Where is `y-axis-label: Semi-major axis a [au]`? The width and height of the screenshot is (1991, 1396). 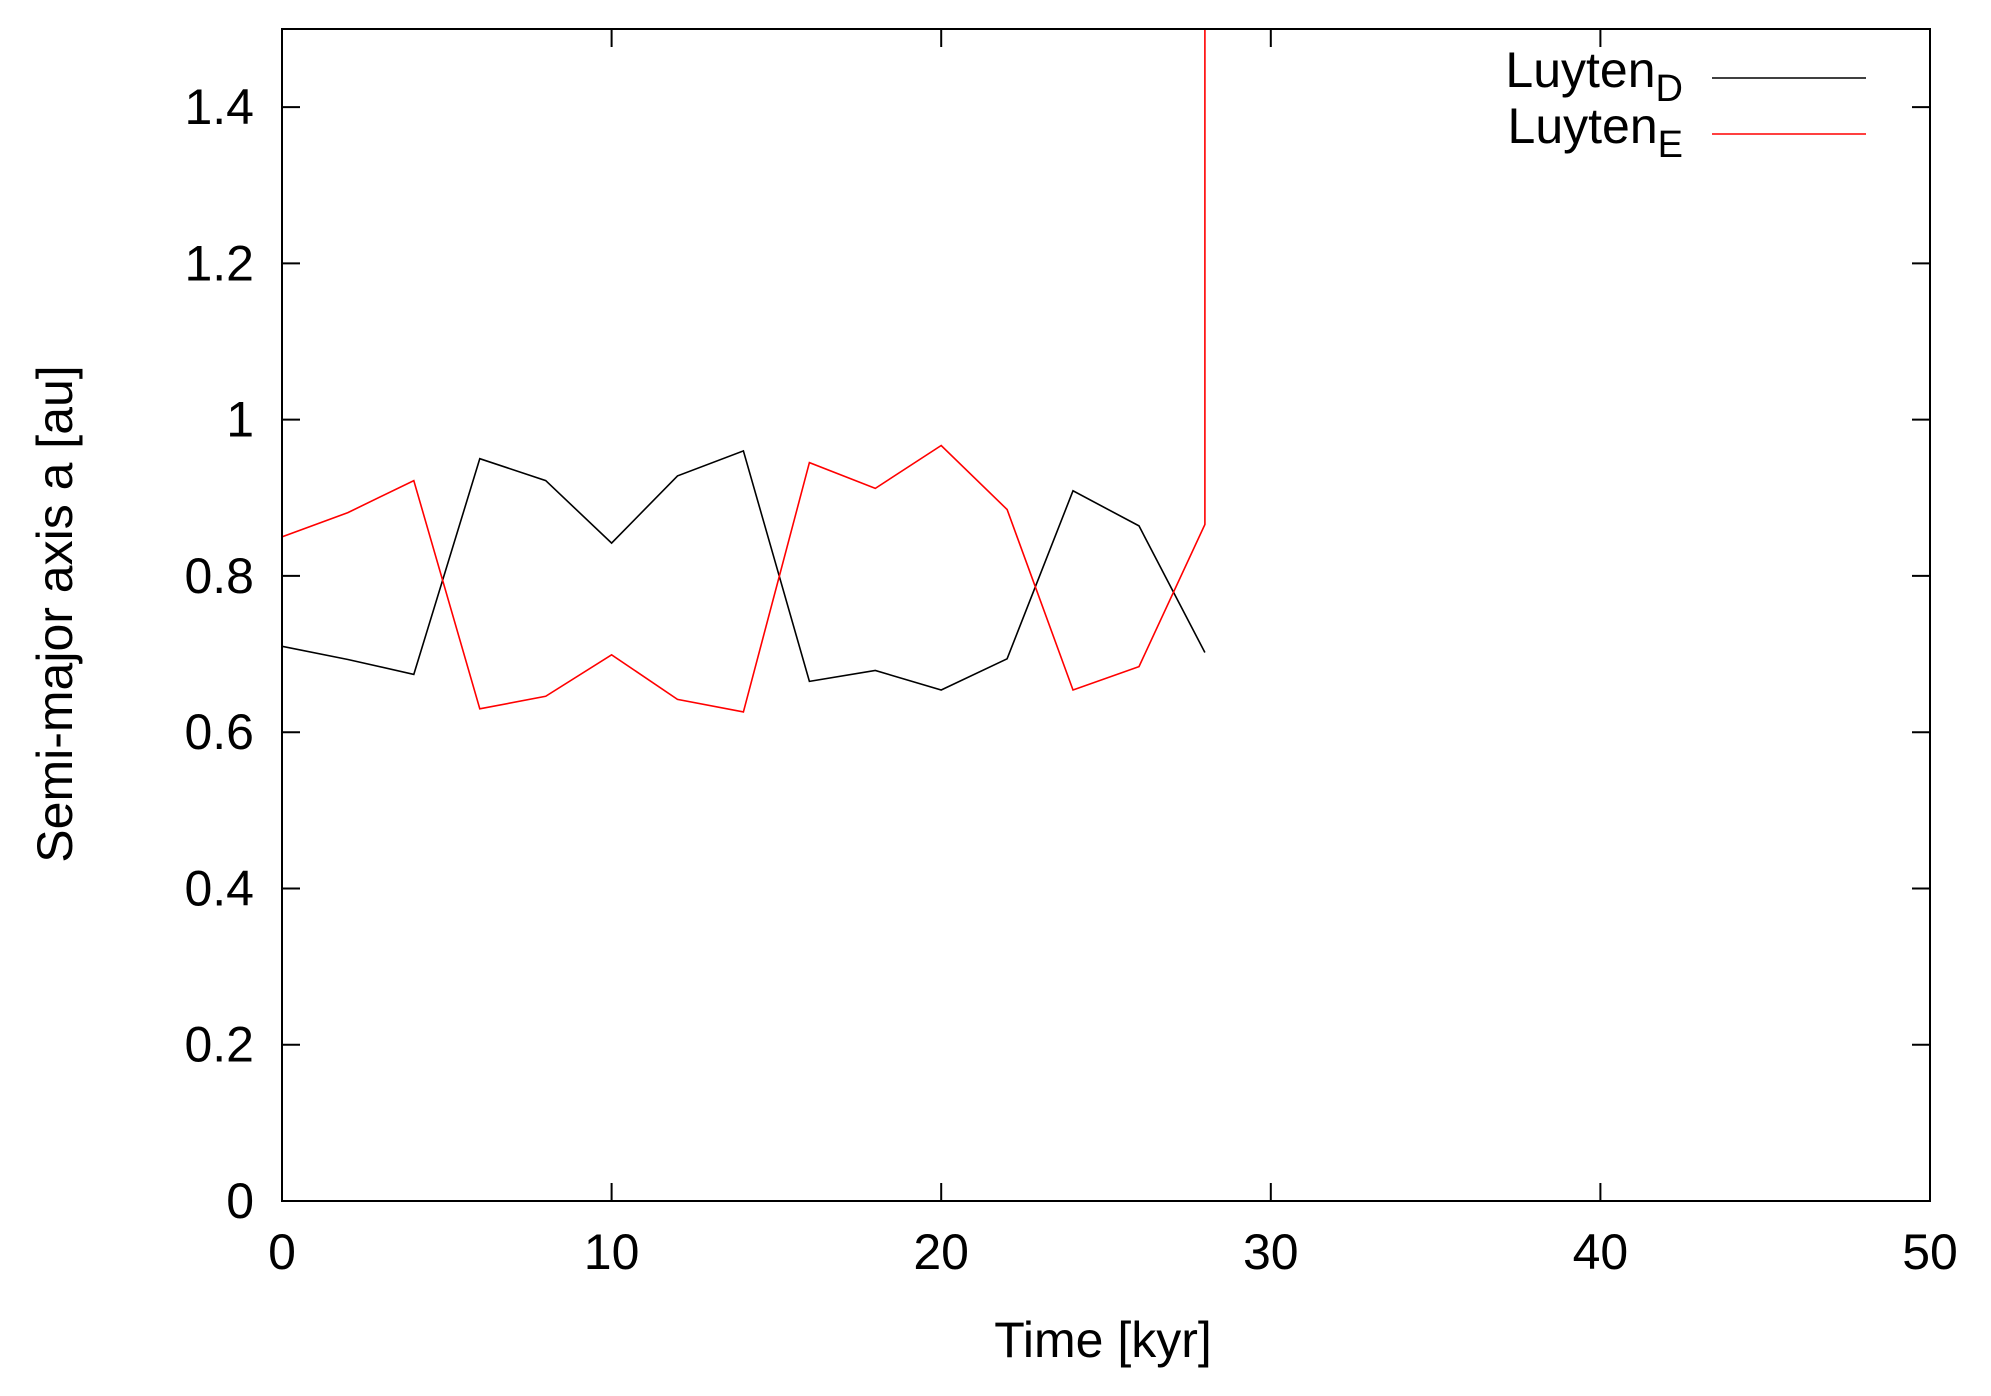
y-axis-label: Semi-major axis a [au] is located at coordinates (55, 613).